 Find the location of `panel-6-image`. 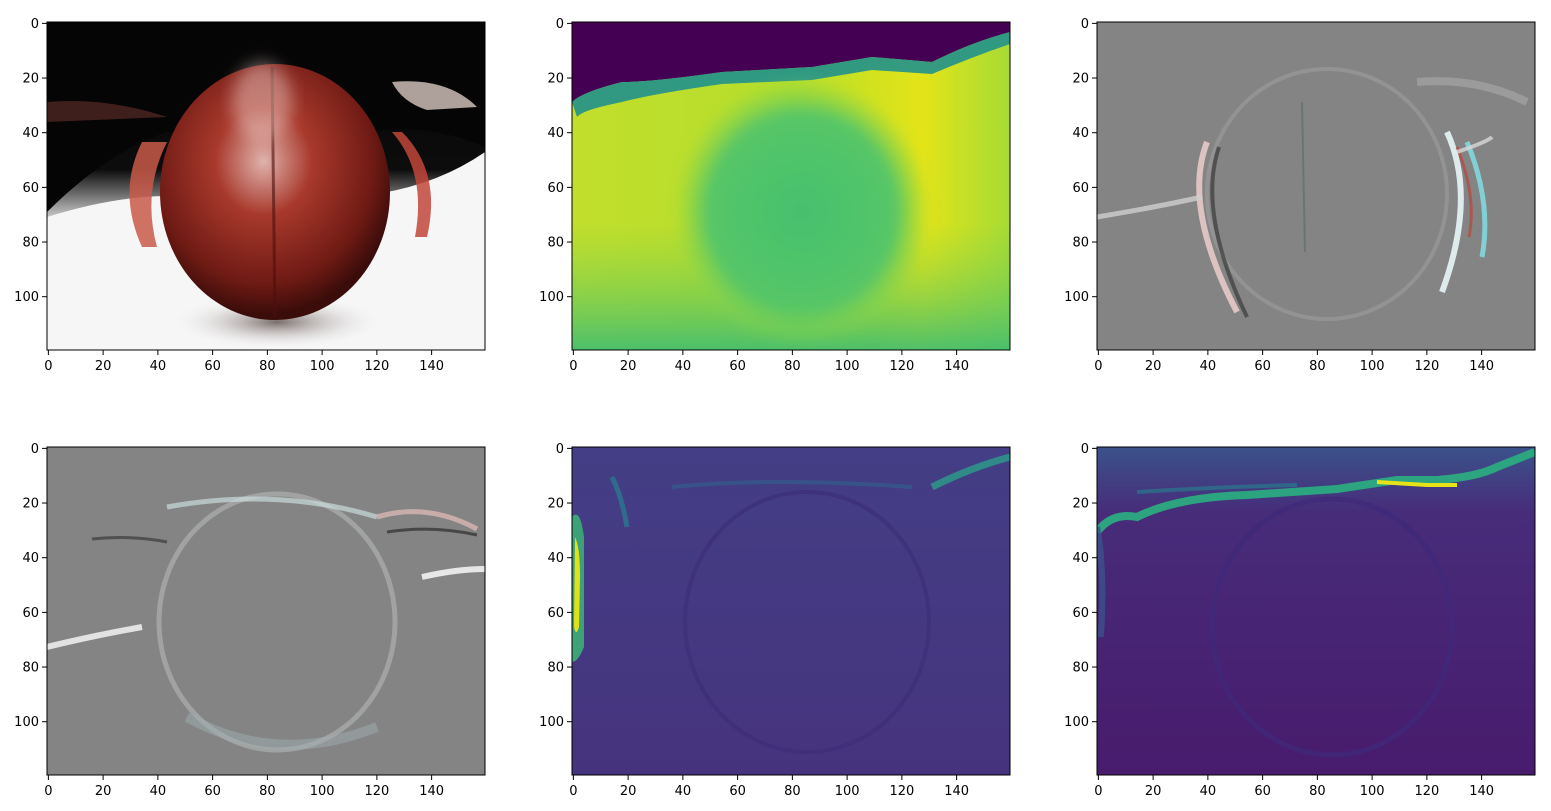

panel-6-image is located at coordinates (1316, 611).